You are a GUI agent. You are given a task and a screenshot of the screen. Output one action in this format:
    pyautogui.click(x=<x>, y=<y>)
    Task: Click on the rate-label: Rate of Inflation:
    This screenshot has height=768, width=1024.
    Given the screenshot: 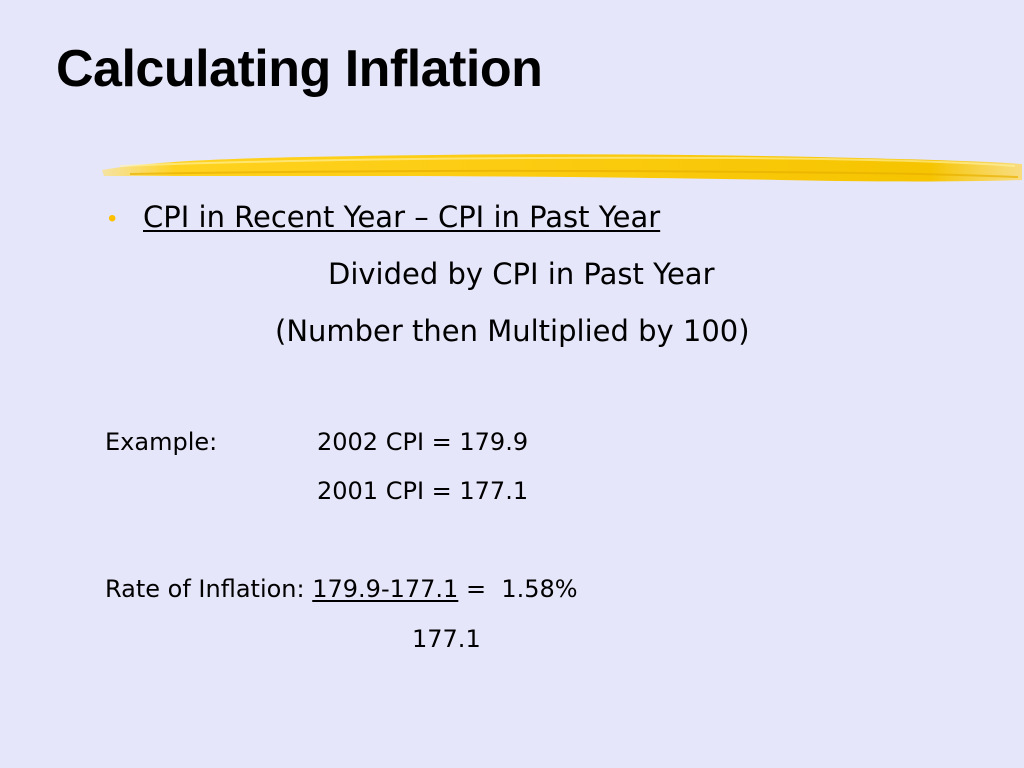 What is the action you would take?
    pyautogui.click(x=205, y=589)
    